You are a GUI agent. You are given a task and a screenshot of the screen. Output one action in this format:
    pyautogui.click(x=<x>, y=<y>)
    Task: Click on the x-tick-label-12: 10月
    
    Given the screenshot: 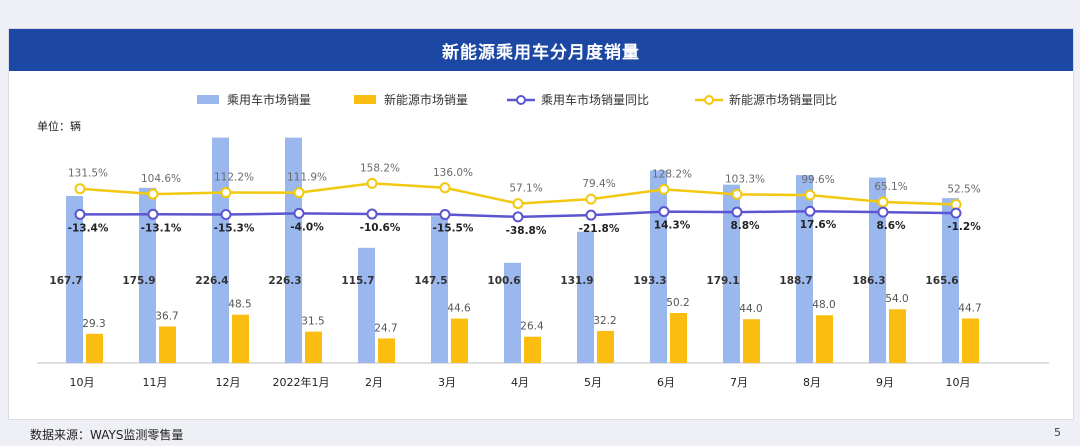 What is the action you would take?
    pyautogui.click(x=958, y=382)
    